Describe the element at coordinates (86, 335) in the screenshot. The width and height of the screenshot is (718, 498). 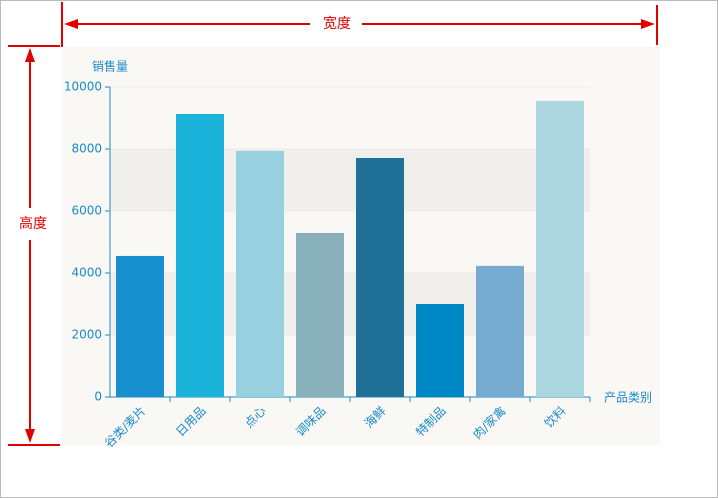
I see `y-tick-label: 2000` at that location.